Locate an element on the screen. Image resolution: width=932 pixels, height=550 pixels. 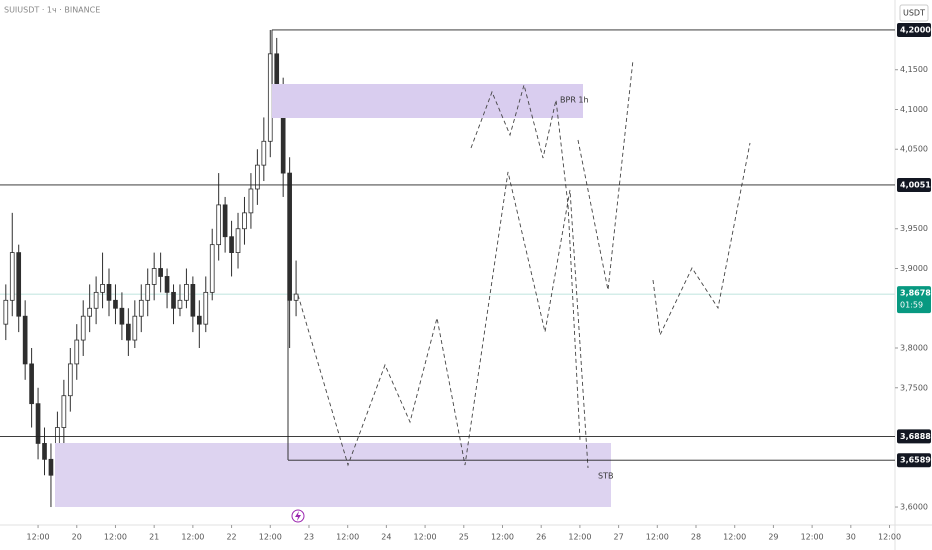
y-tick-label: 4,0500 is located at coordinates (914, 149).